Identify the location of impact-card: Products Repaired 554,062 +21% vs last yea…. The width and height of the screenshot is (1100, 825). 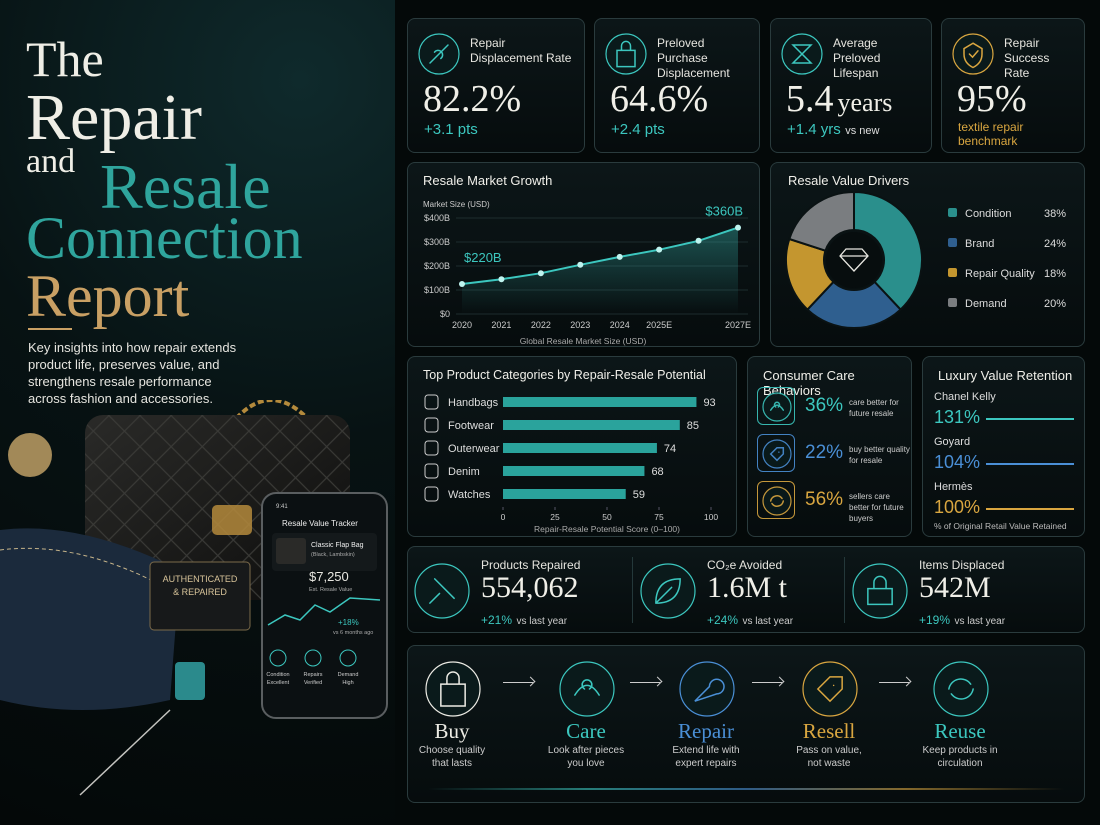
(746, 589).